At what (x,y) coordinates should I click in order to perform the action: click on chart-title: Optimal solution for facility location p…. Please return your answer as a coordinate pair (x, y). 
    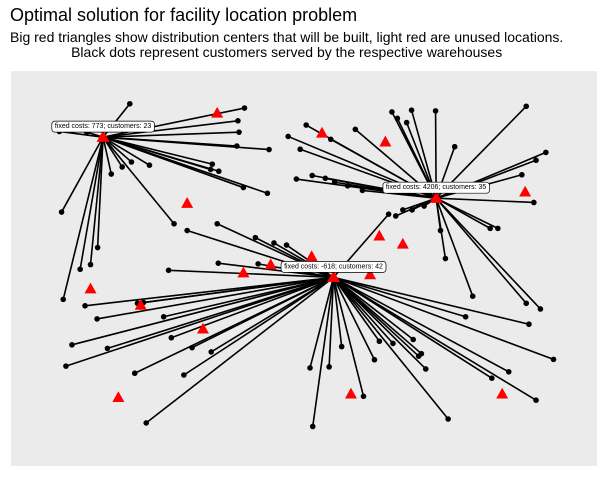
    Looking at the image, I should click on (184, 15).